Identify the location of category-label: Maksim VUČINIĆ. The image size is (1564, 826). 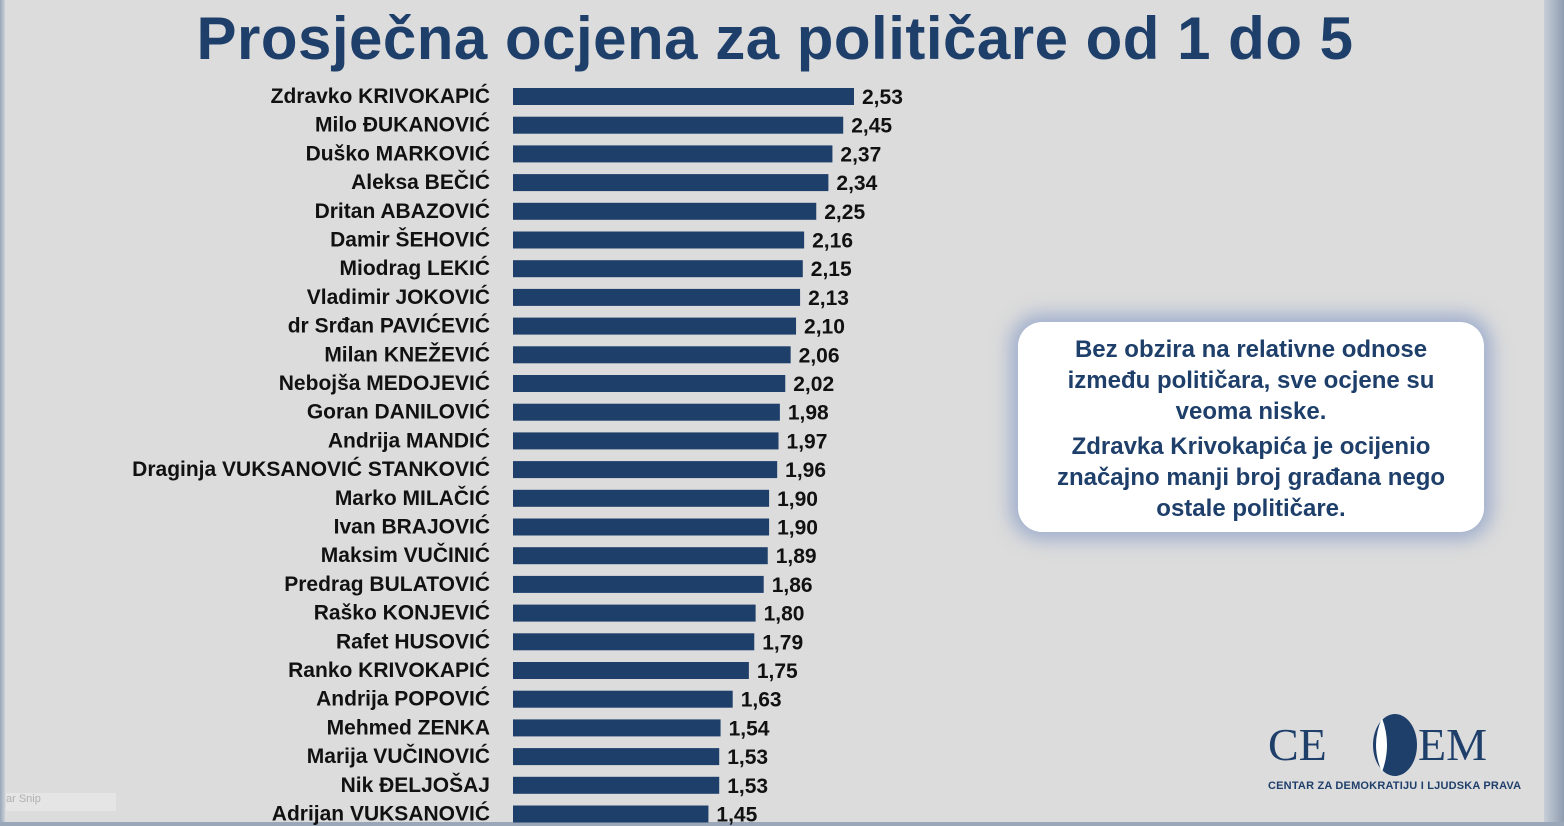
(405, 555).